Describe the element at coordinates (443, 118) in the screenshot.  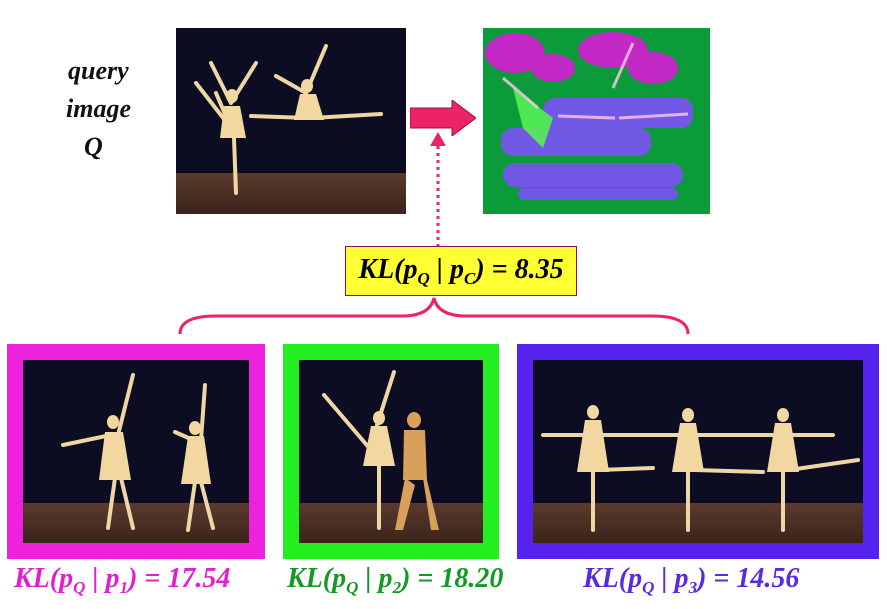
I see `right-arrow-icon` at that location.